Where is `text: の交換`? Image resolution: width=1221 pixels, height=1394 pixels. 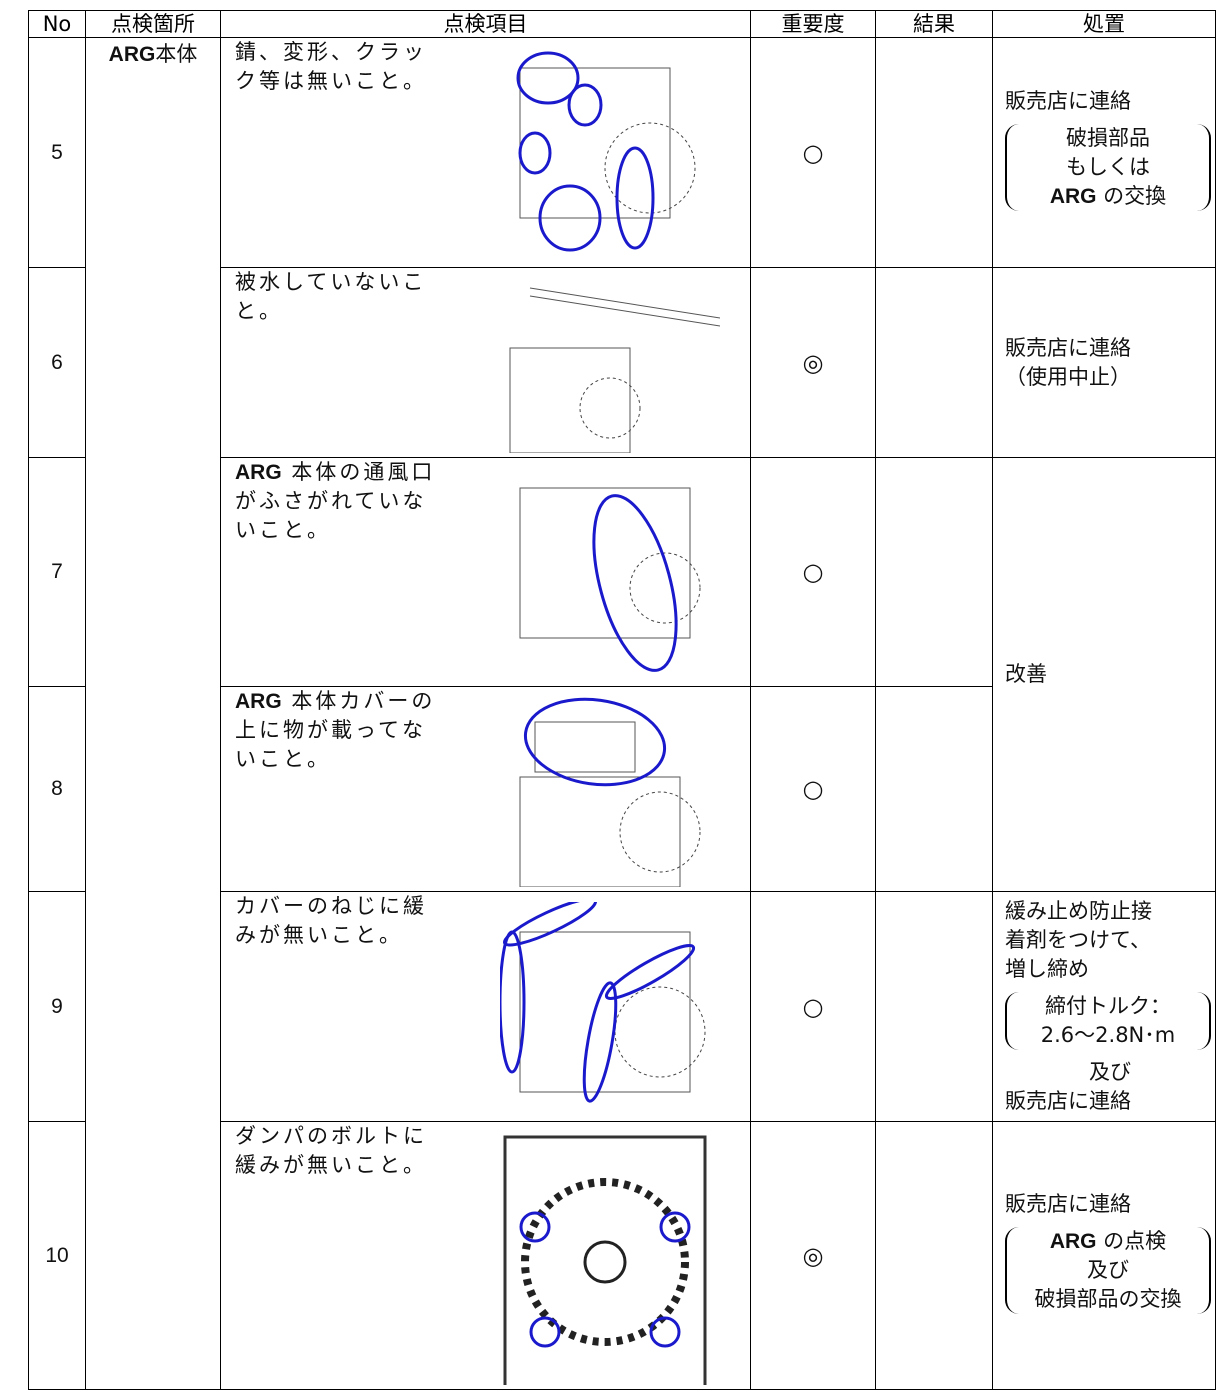
text: の交換 is located at coordinates (1131, 195).